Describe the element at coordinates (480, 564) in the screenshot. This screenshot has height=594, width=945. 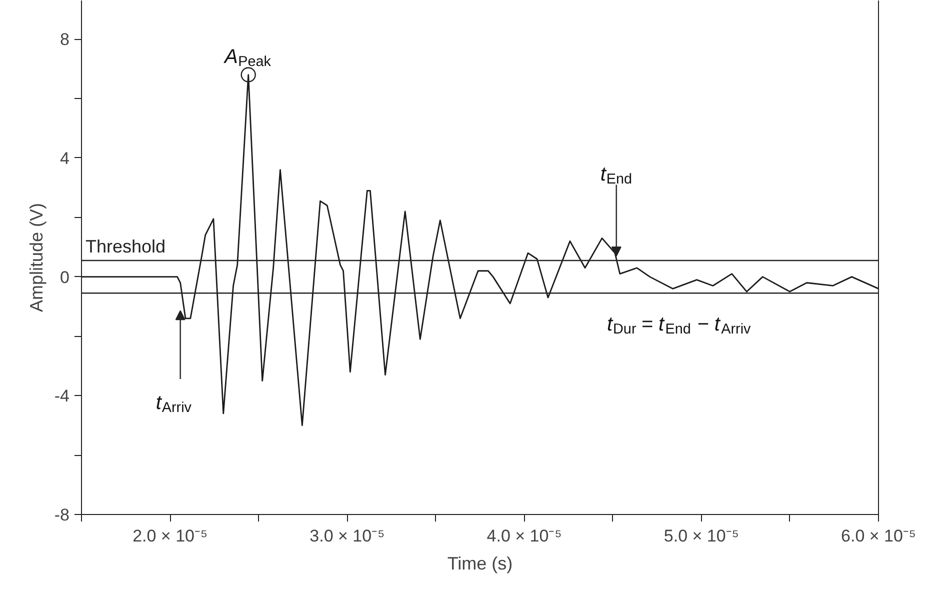
I see `x-axis-title: Time (s)` at that location.